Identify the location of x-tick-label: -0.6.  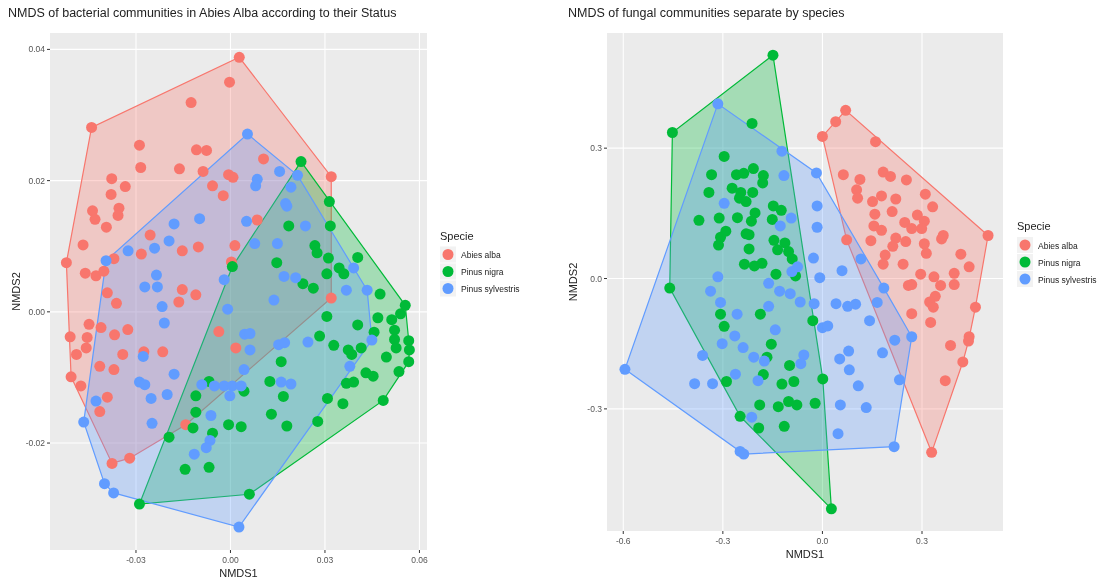
(623, 541).